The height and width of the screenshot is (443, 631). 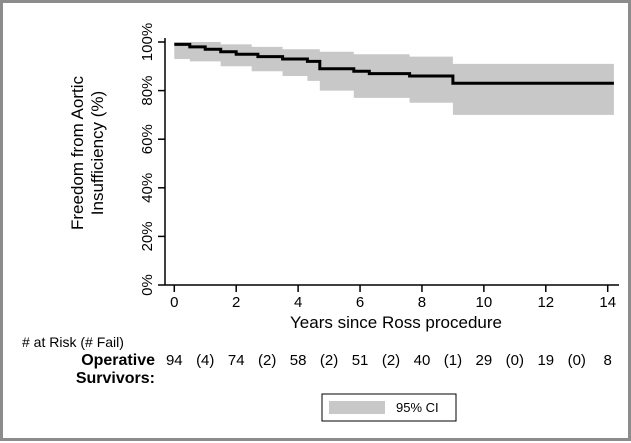 What do you see at coordinates (115, 378) in the screenshot?
I see `risk-row-label-line2: Survivors:` at bounding box center [115, 378].